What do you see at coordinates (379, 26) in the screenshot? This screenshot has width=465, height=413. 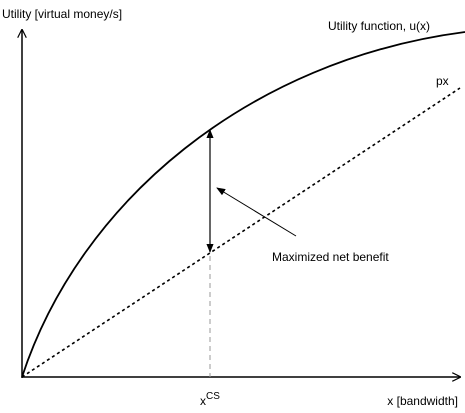 I see `utility-label: Utility function, u(x)` at bounding box center [379, 26].